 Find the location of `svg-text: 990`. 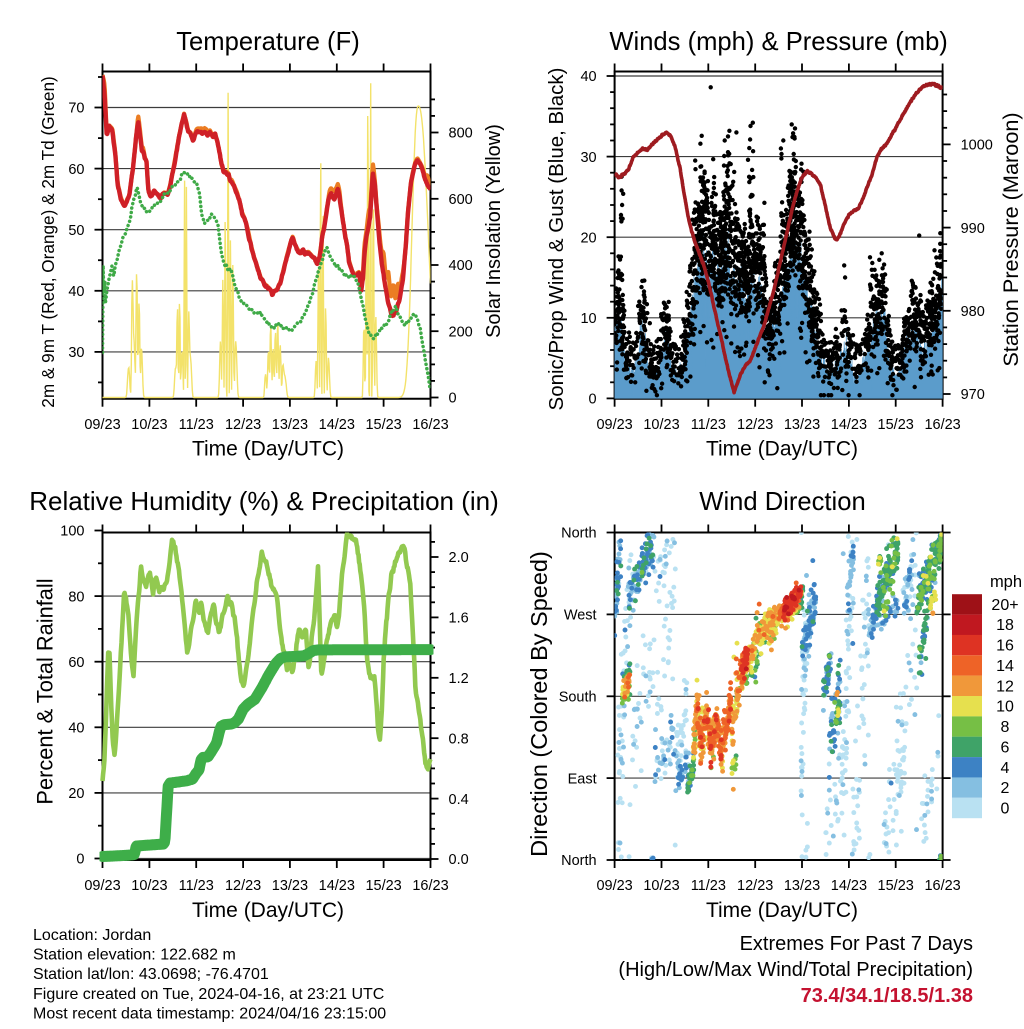

svg-text: 990 is located at coordinates (973, 229).